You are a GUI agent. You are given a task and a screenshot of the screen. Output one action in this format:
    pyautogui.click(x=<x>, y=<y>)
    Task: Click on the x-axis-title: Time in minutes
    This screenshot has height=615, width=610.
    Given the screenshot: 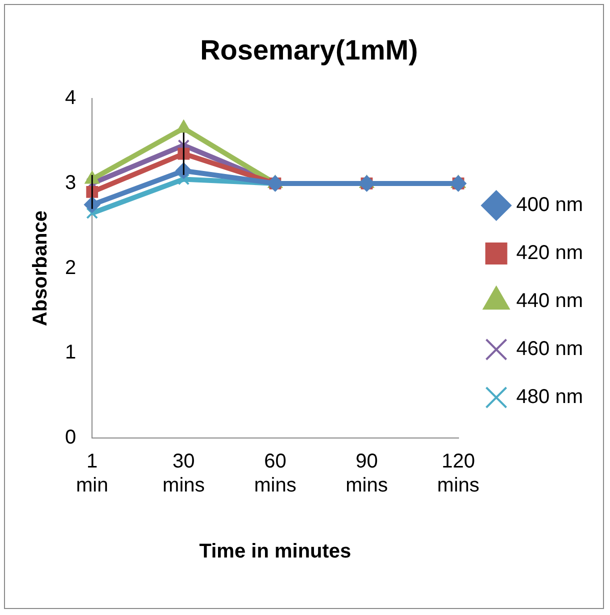 What is the action you would take?
    pyautogui.click(x=275, y=551)
    